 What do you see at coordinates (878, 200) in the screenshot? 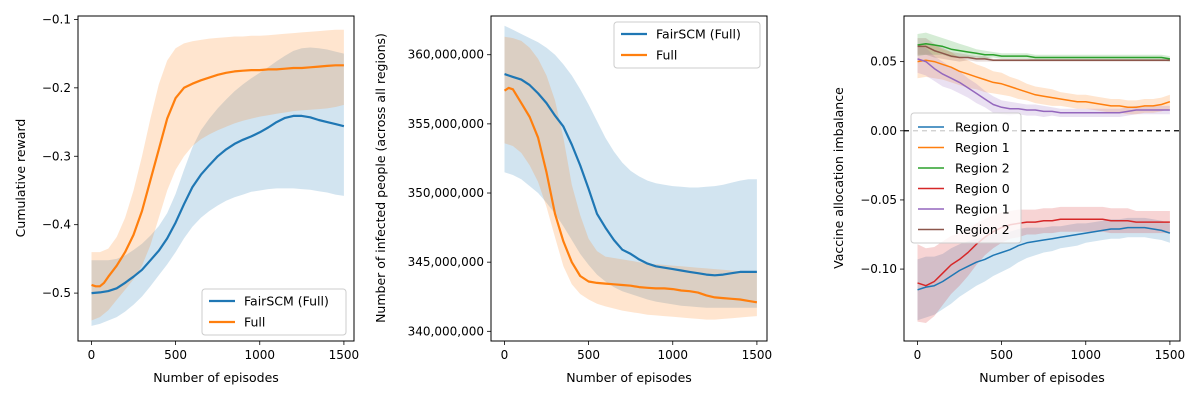
I see `y-tick-label: −0.05` at bounding box center [878, 200].